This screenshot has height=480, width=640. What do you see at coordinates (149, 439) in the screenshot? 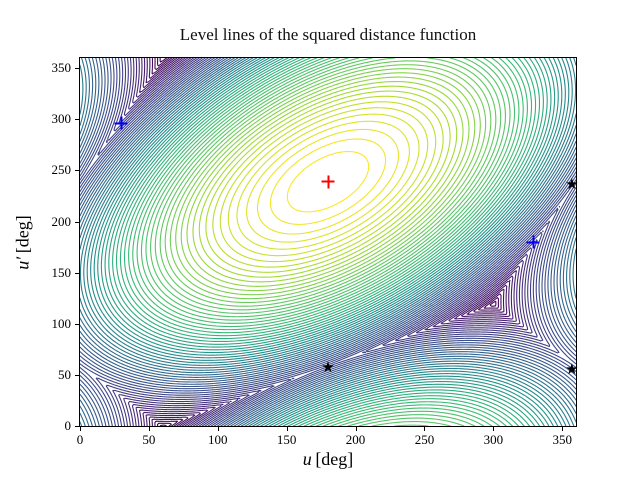
I see `x-tick-label: 50` at bounding box center [149, 439].